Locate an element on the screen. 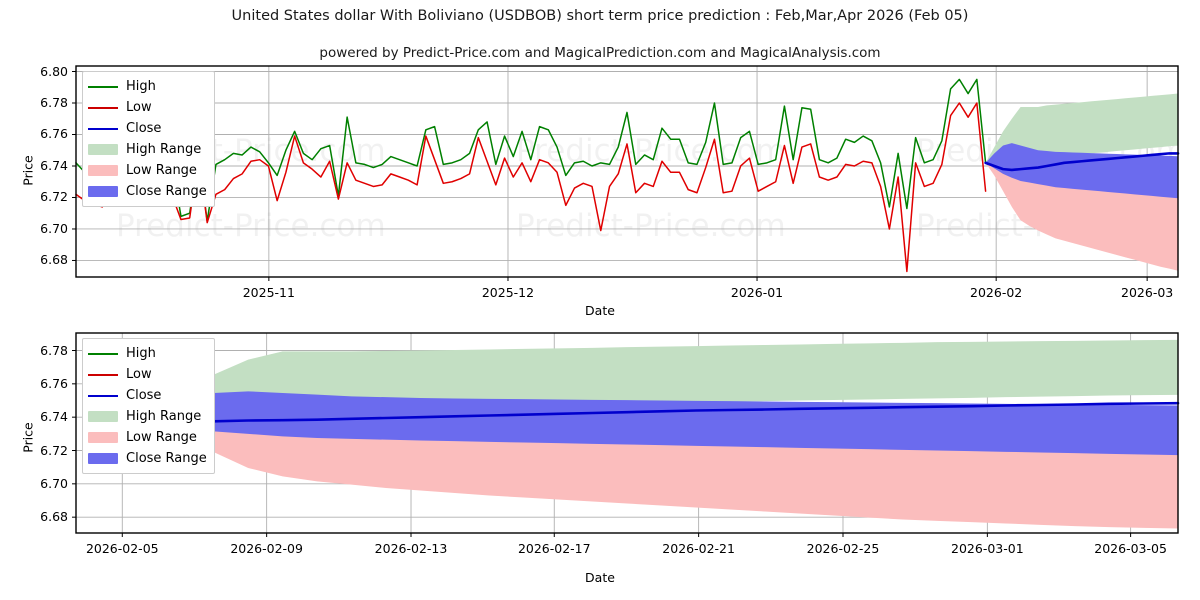 The height and width of the screenshot is (600, 1200). y-tick-label: 6.80 is located at coordinates (54, 71).